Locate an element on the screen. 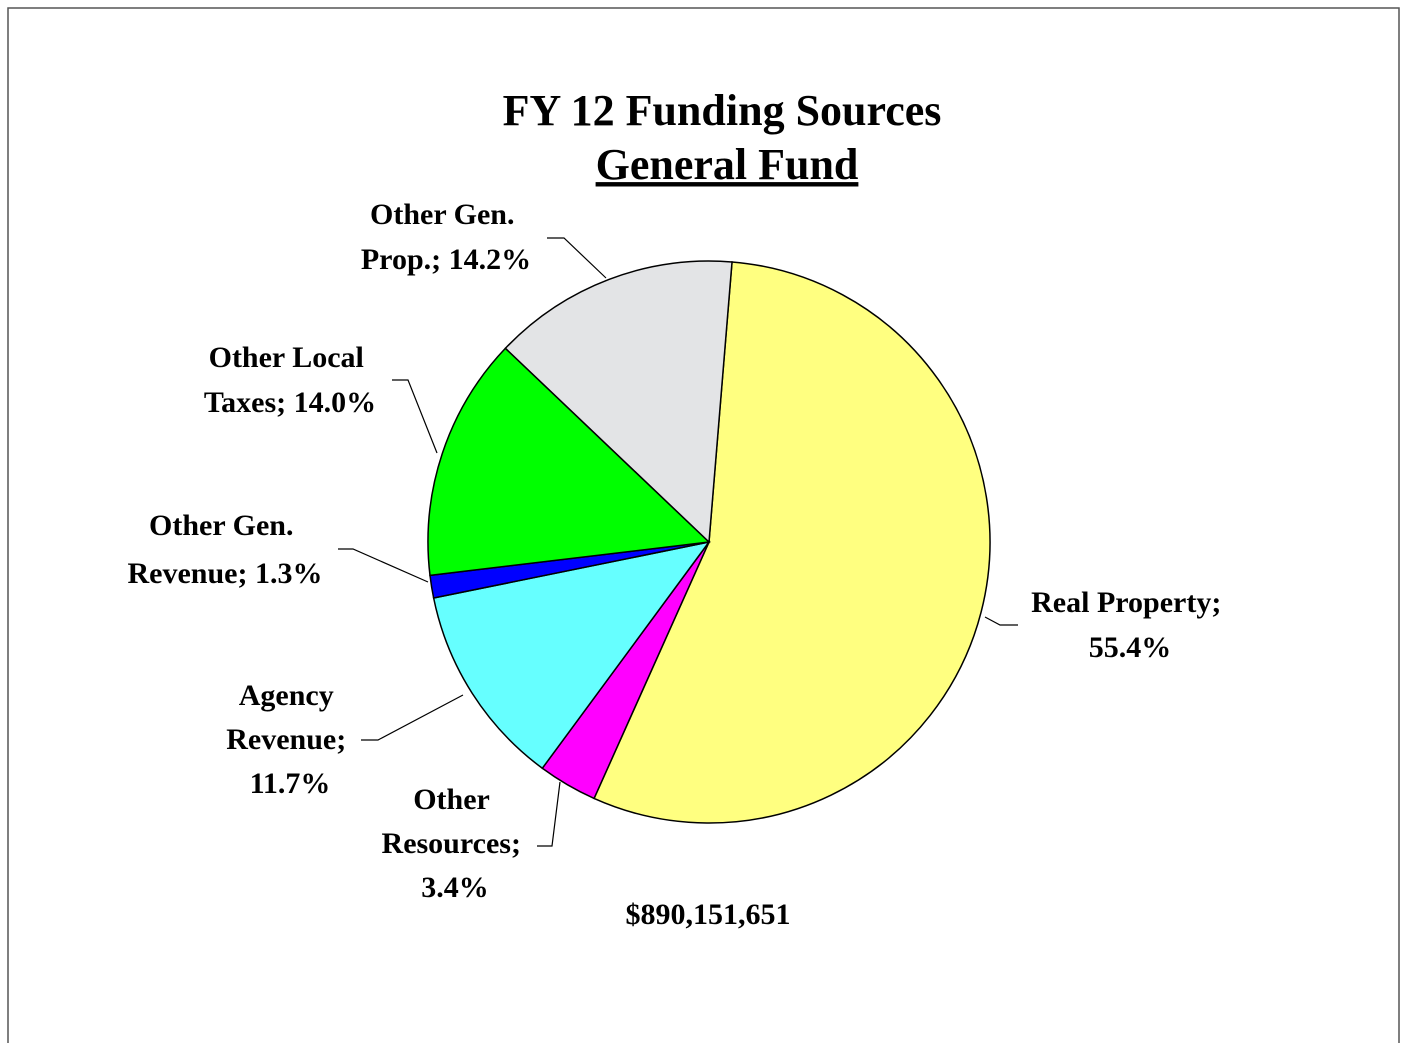 The width and height of the screenshot is (1403, 1043). total-annotation: $890,151,651 is located at coordinates (708, 914).